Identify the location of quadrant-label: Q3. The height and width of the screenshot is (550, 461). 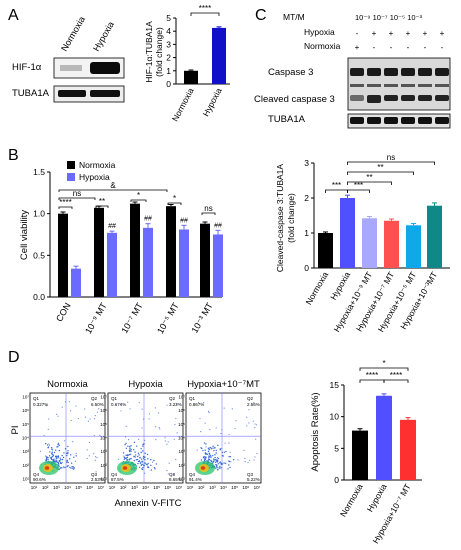
(94, 474).